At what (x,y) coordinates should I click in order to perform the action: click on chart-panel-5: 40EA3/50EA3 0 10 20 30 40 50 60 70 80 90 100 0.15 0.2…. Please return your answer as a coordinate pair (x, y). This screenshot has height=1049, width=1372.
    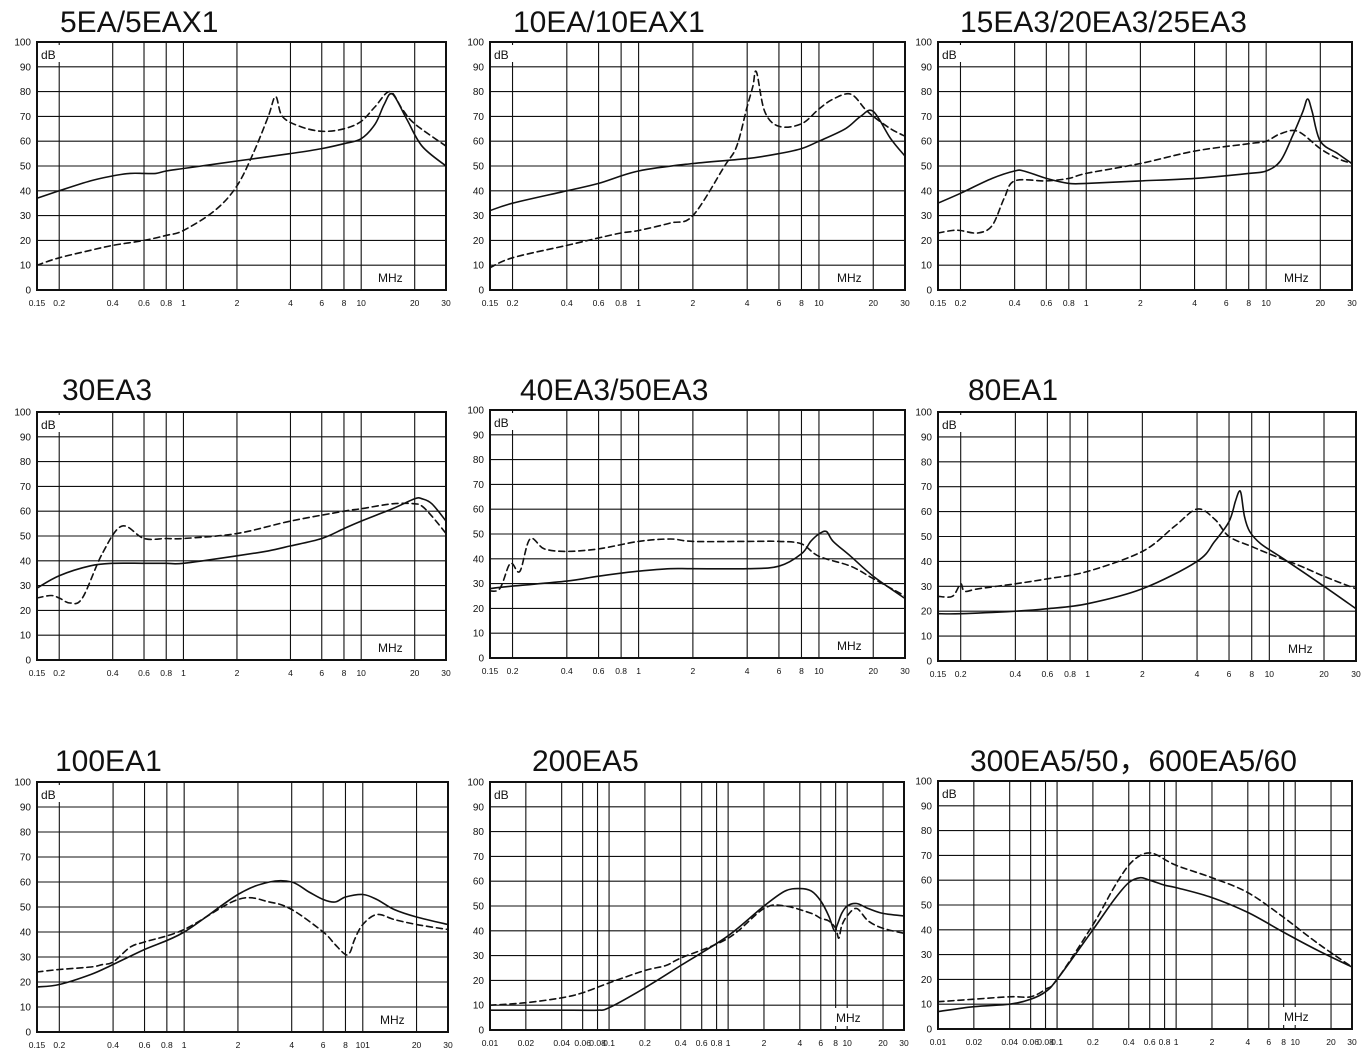
    Looking at the image, I should click on (688, 525).